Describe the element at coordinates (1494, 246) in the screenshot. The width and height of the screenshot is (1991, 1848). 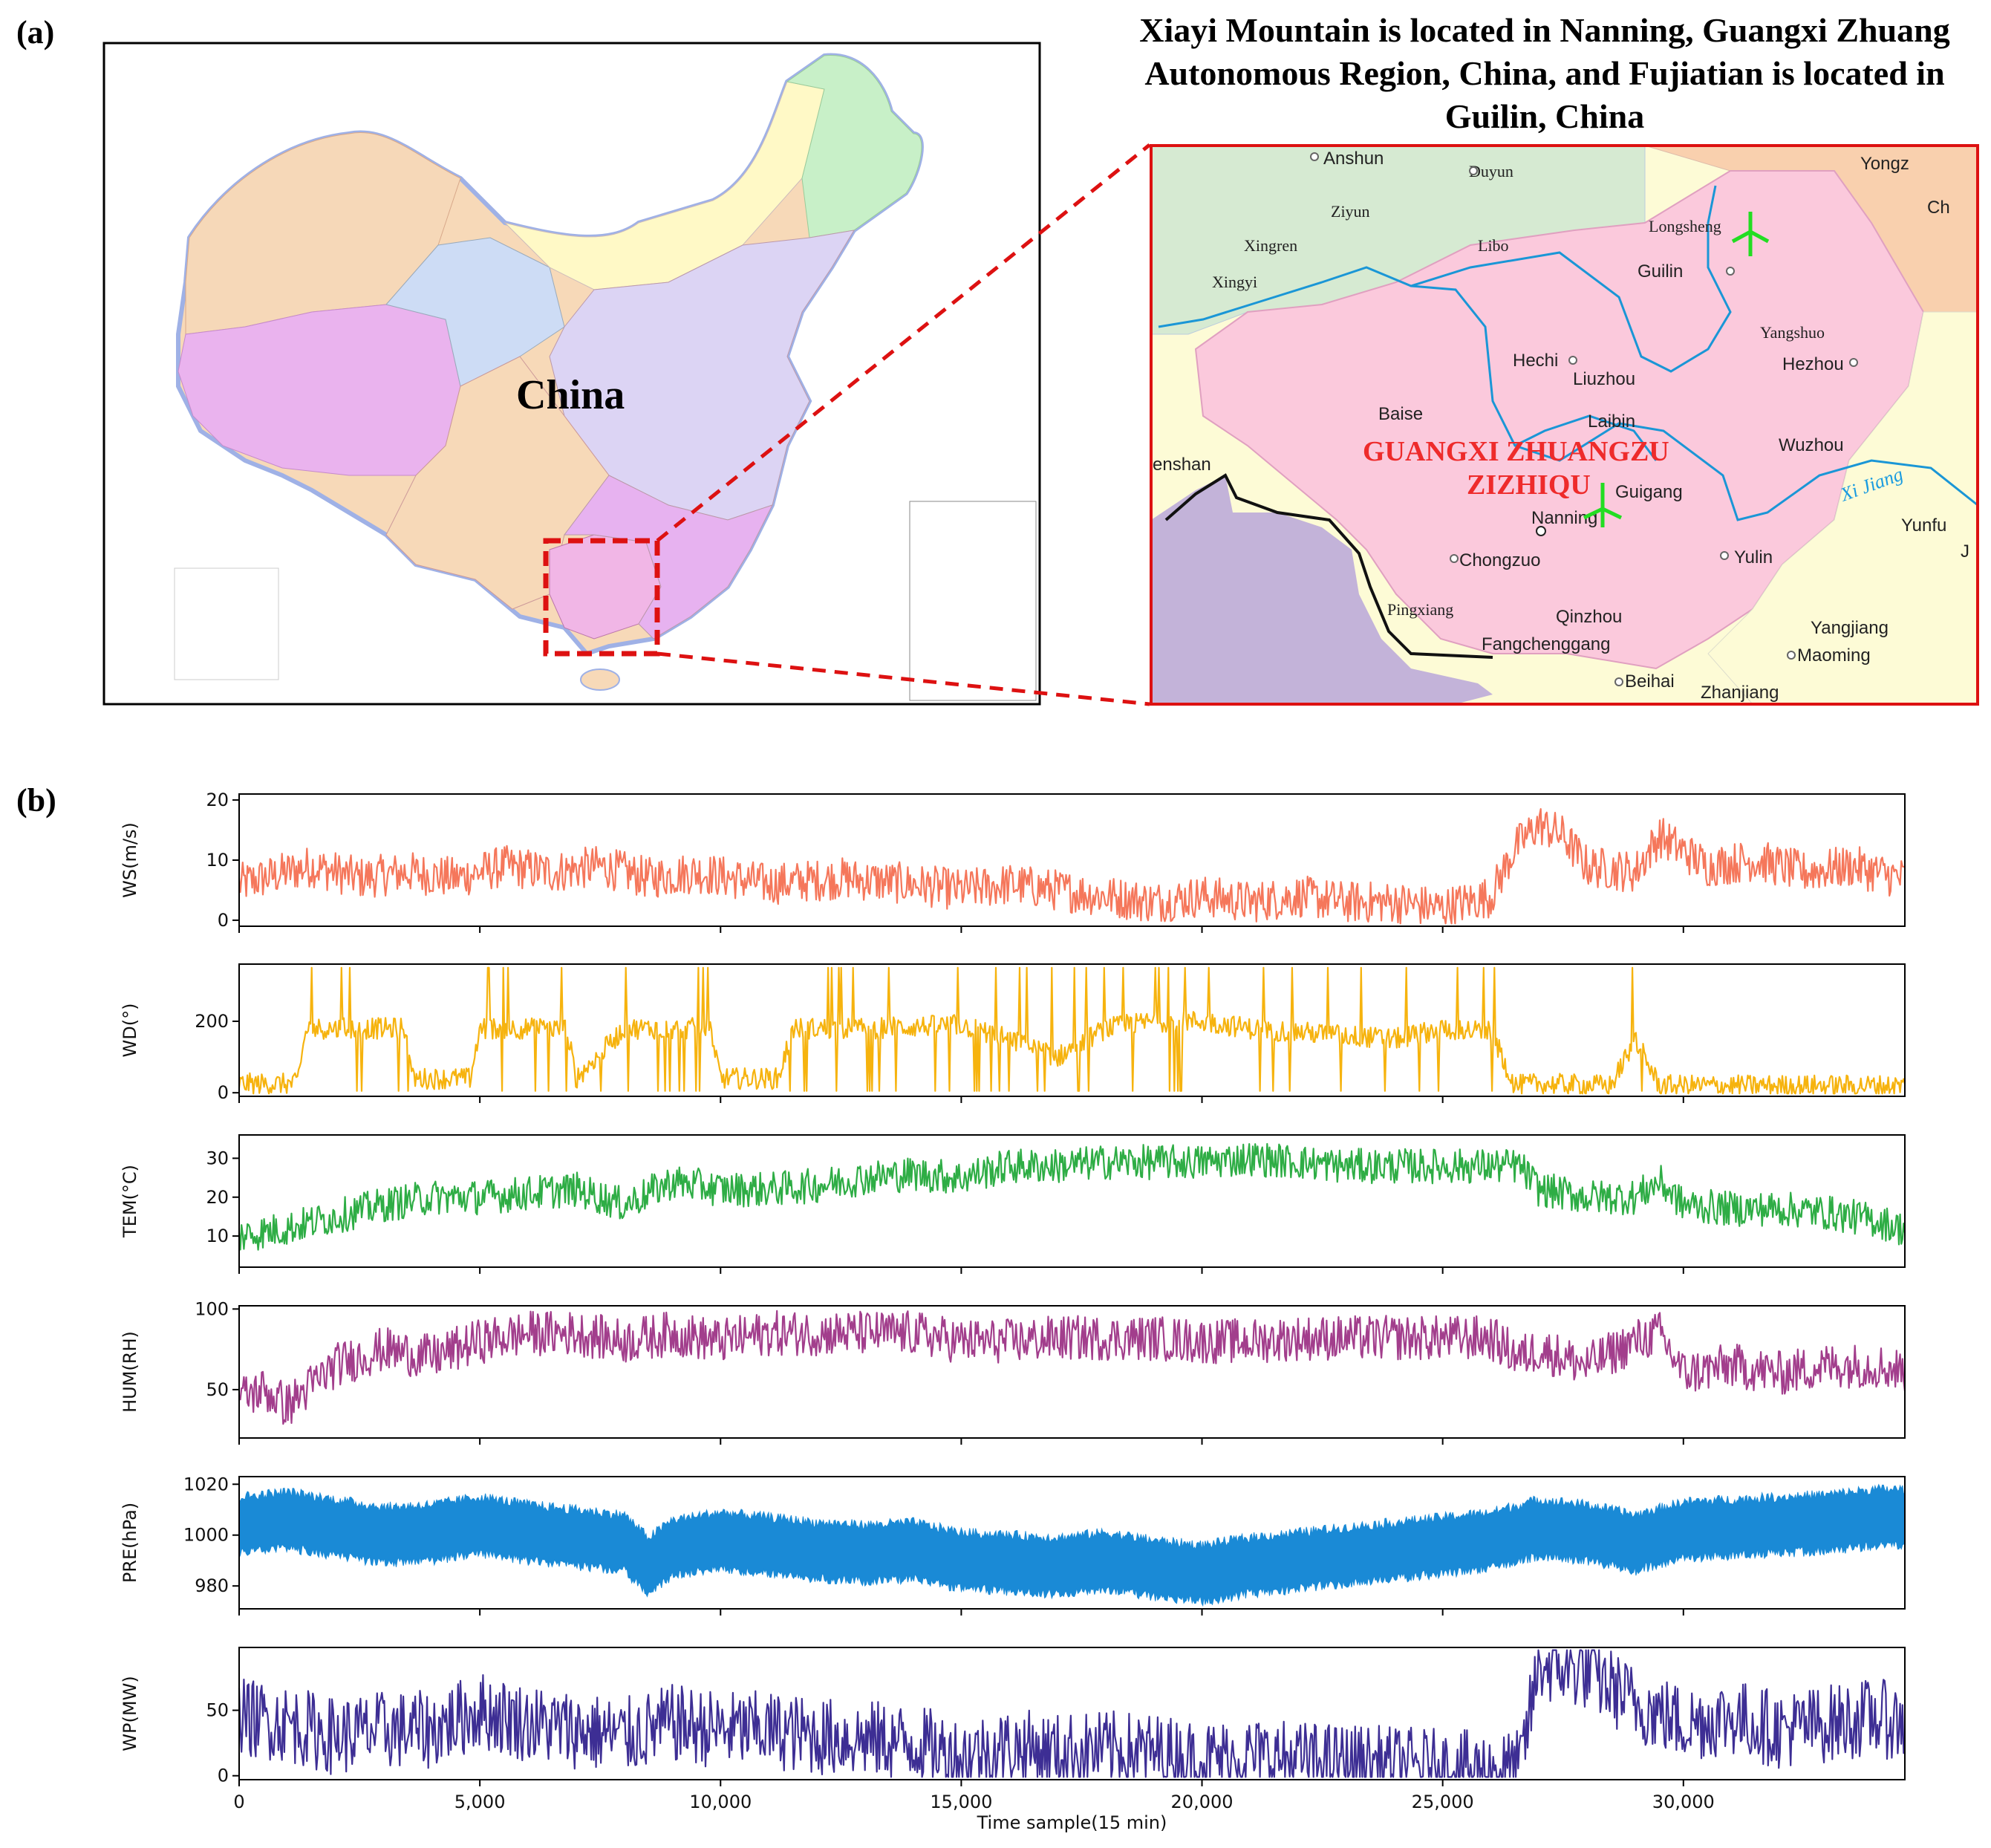
I see `city-label: Libo` at that location.